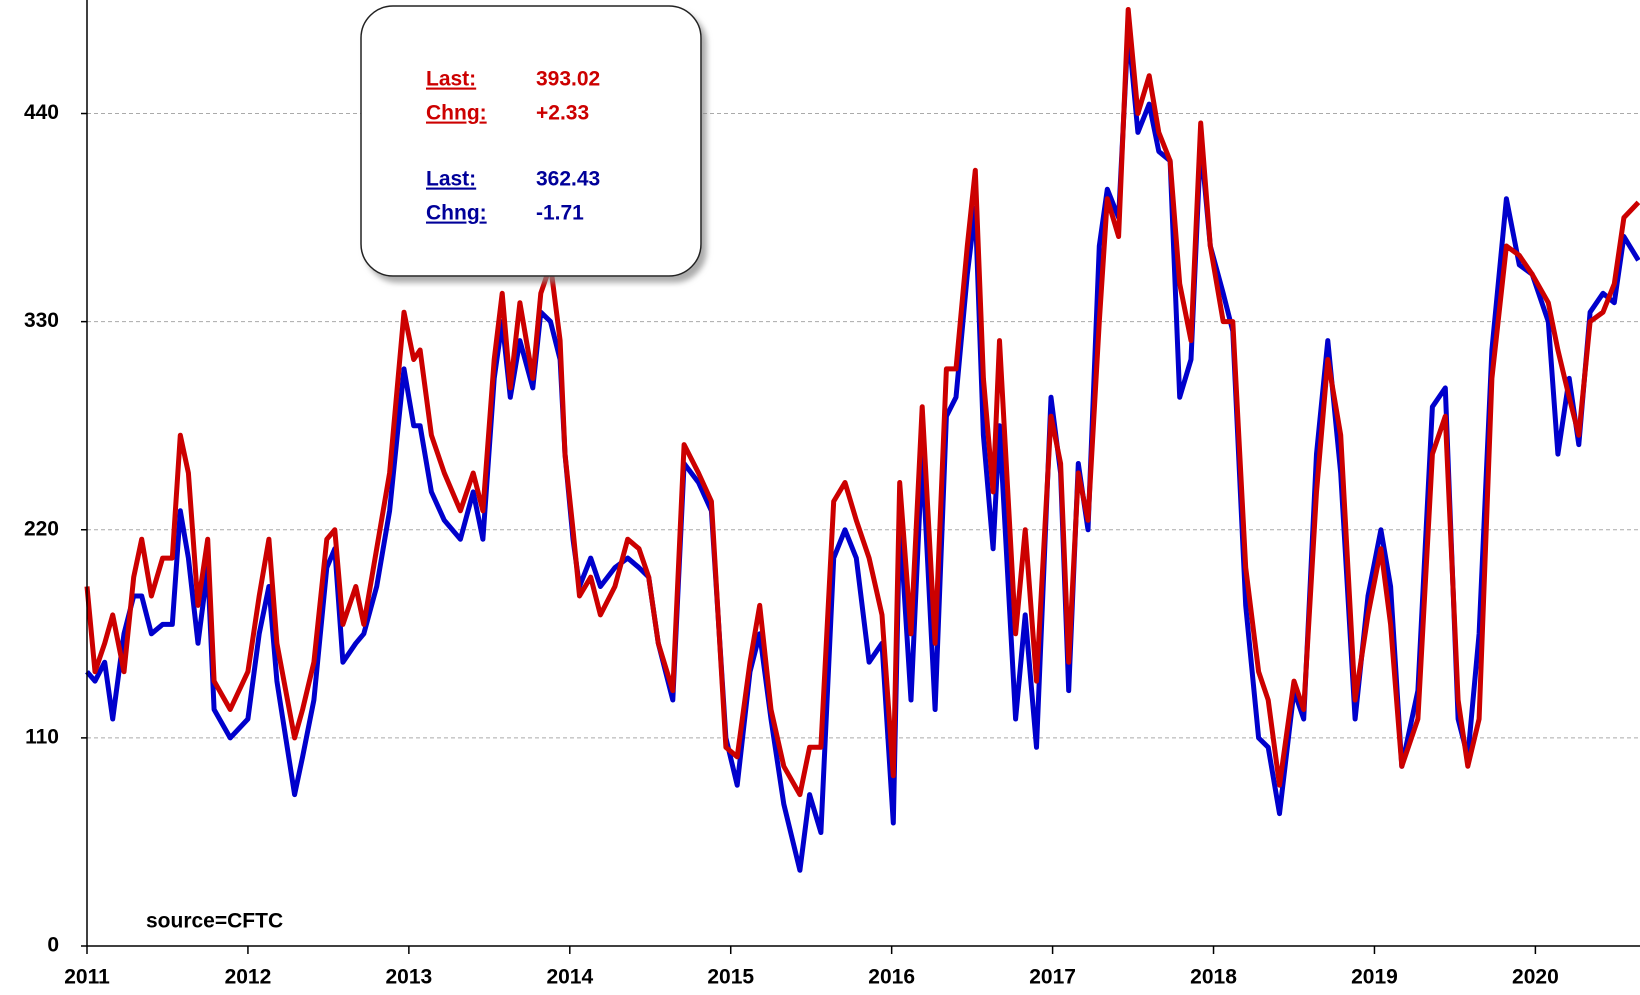 The width and height of the screenshot is (1640, 995). What do you see at coordinates (87, 977) in the screenshot?
I see `x-tick-label: 2011` at bounding box center [87, 977].